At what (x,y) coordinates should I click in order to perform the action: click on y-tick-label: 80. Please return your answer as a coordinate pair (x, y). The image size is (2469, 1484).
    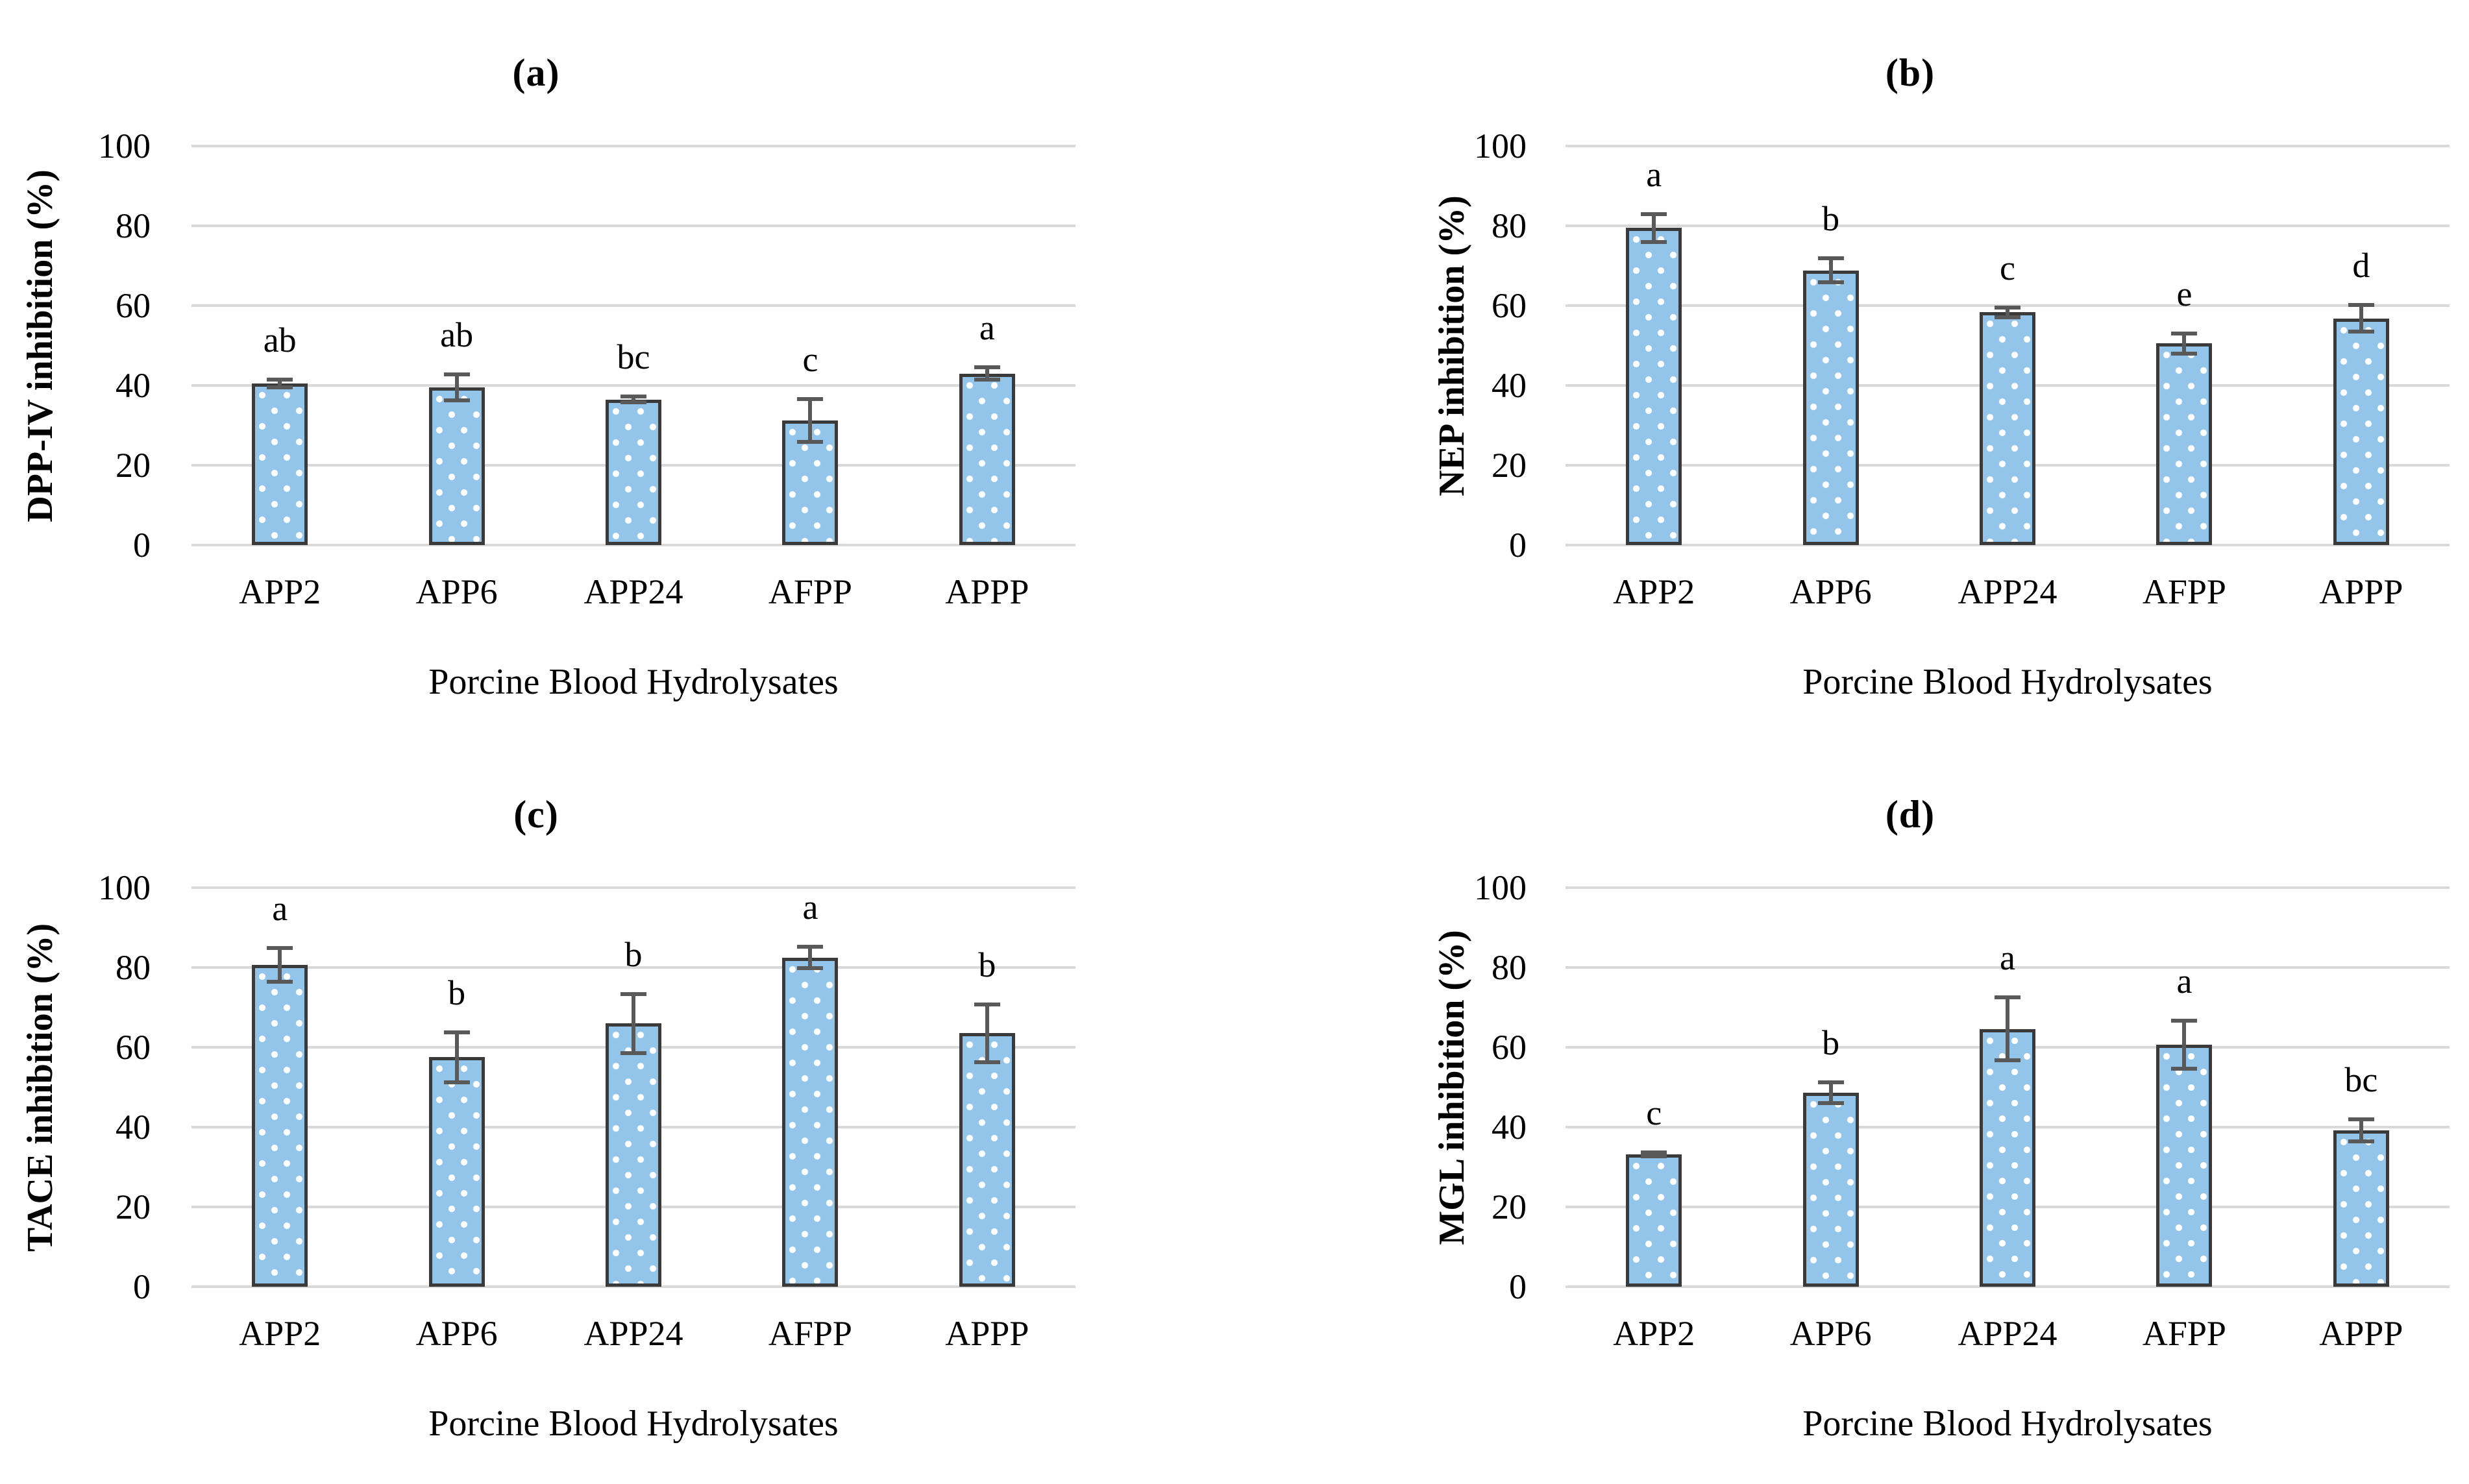
    Looking at the image, I should click on (133, 225).